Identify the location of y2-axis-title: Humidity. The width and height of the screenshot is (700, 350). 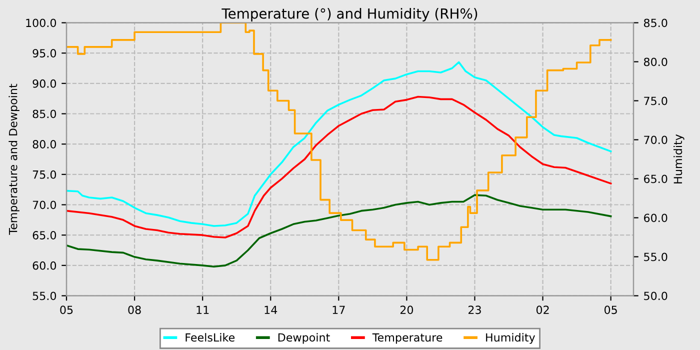
(679, 159).